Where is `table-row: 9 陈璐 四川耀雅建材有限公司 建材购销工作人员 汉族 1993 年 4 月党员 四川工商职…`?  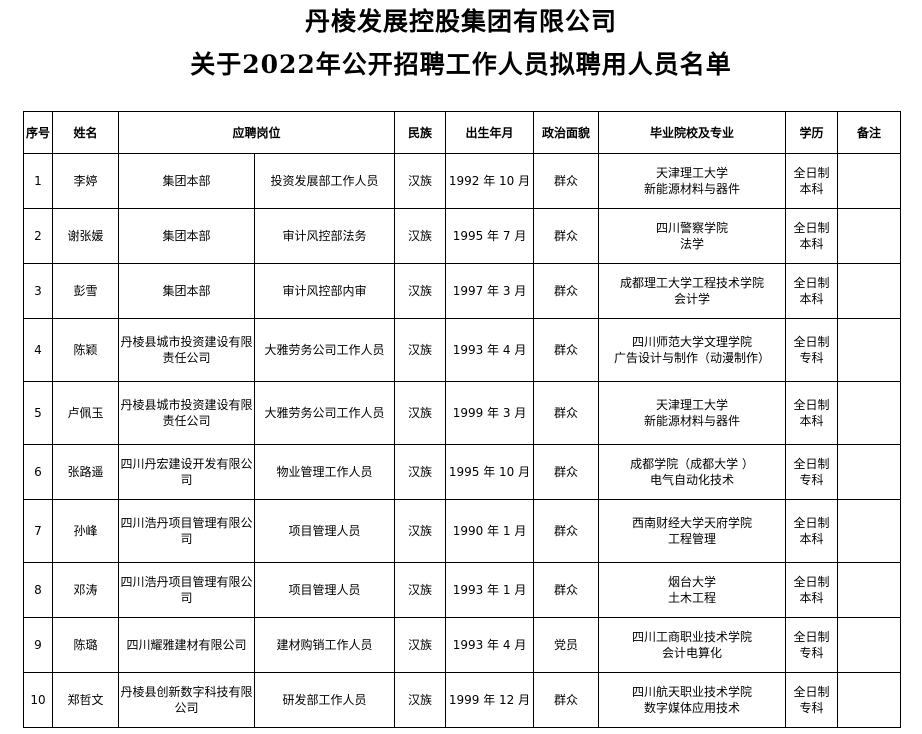 table-row: 9 陈璐 四川耀雅建材有限公司 建材购销工作人员 汉族 1993 年 4 月党员 四川工商职… is located at coordinates (462, 645).